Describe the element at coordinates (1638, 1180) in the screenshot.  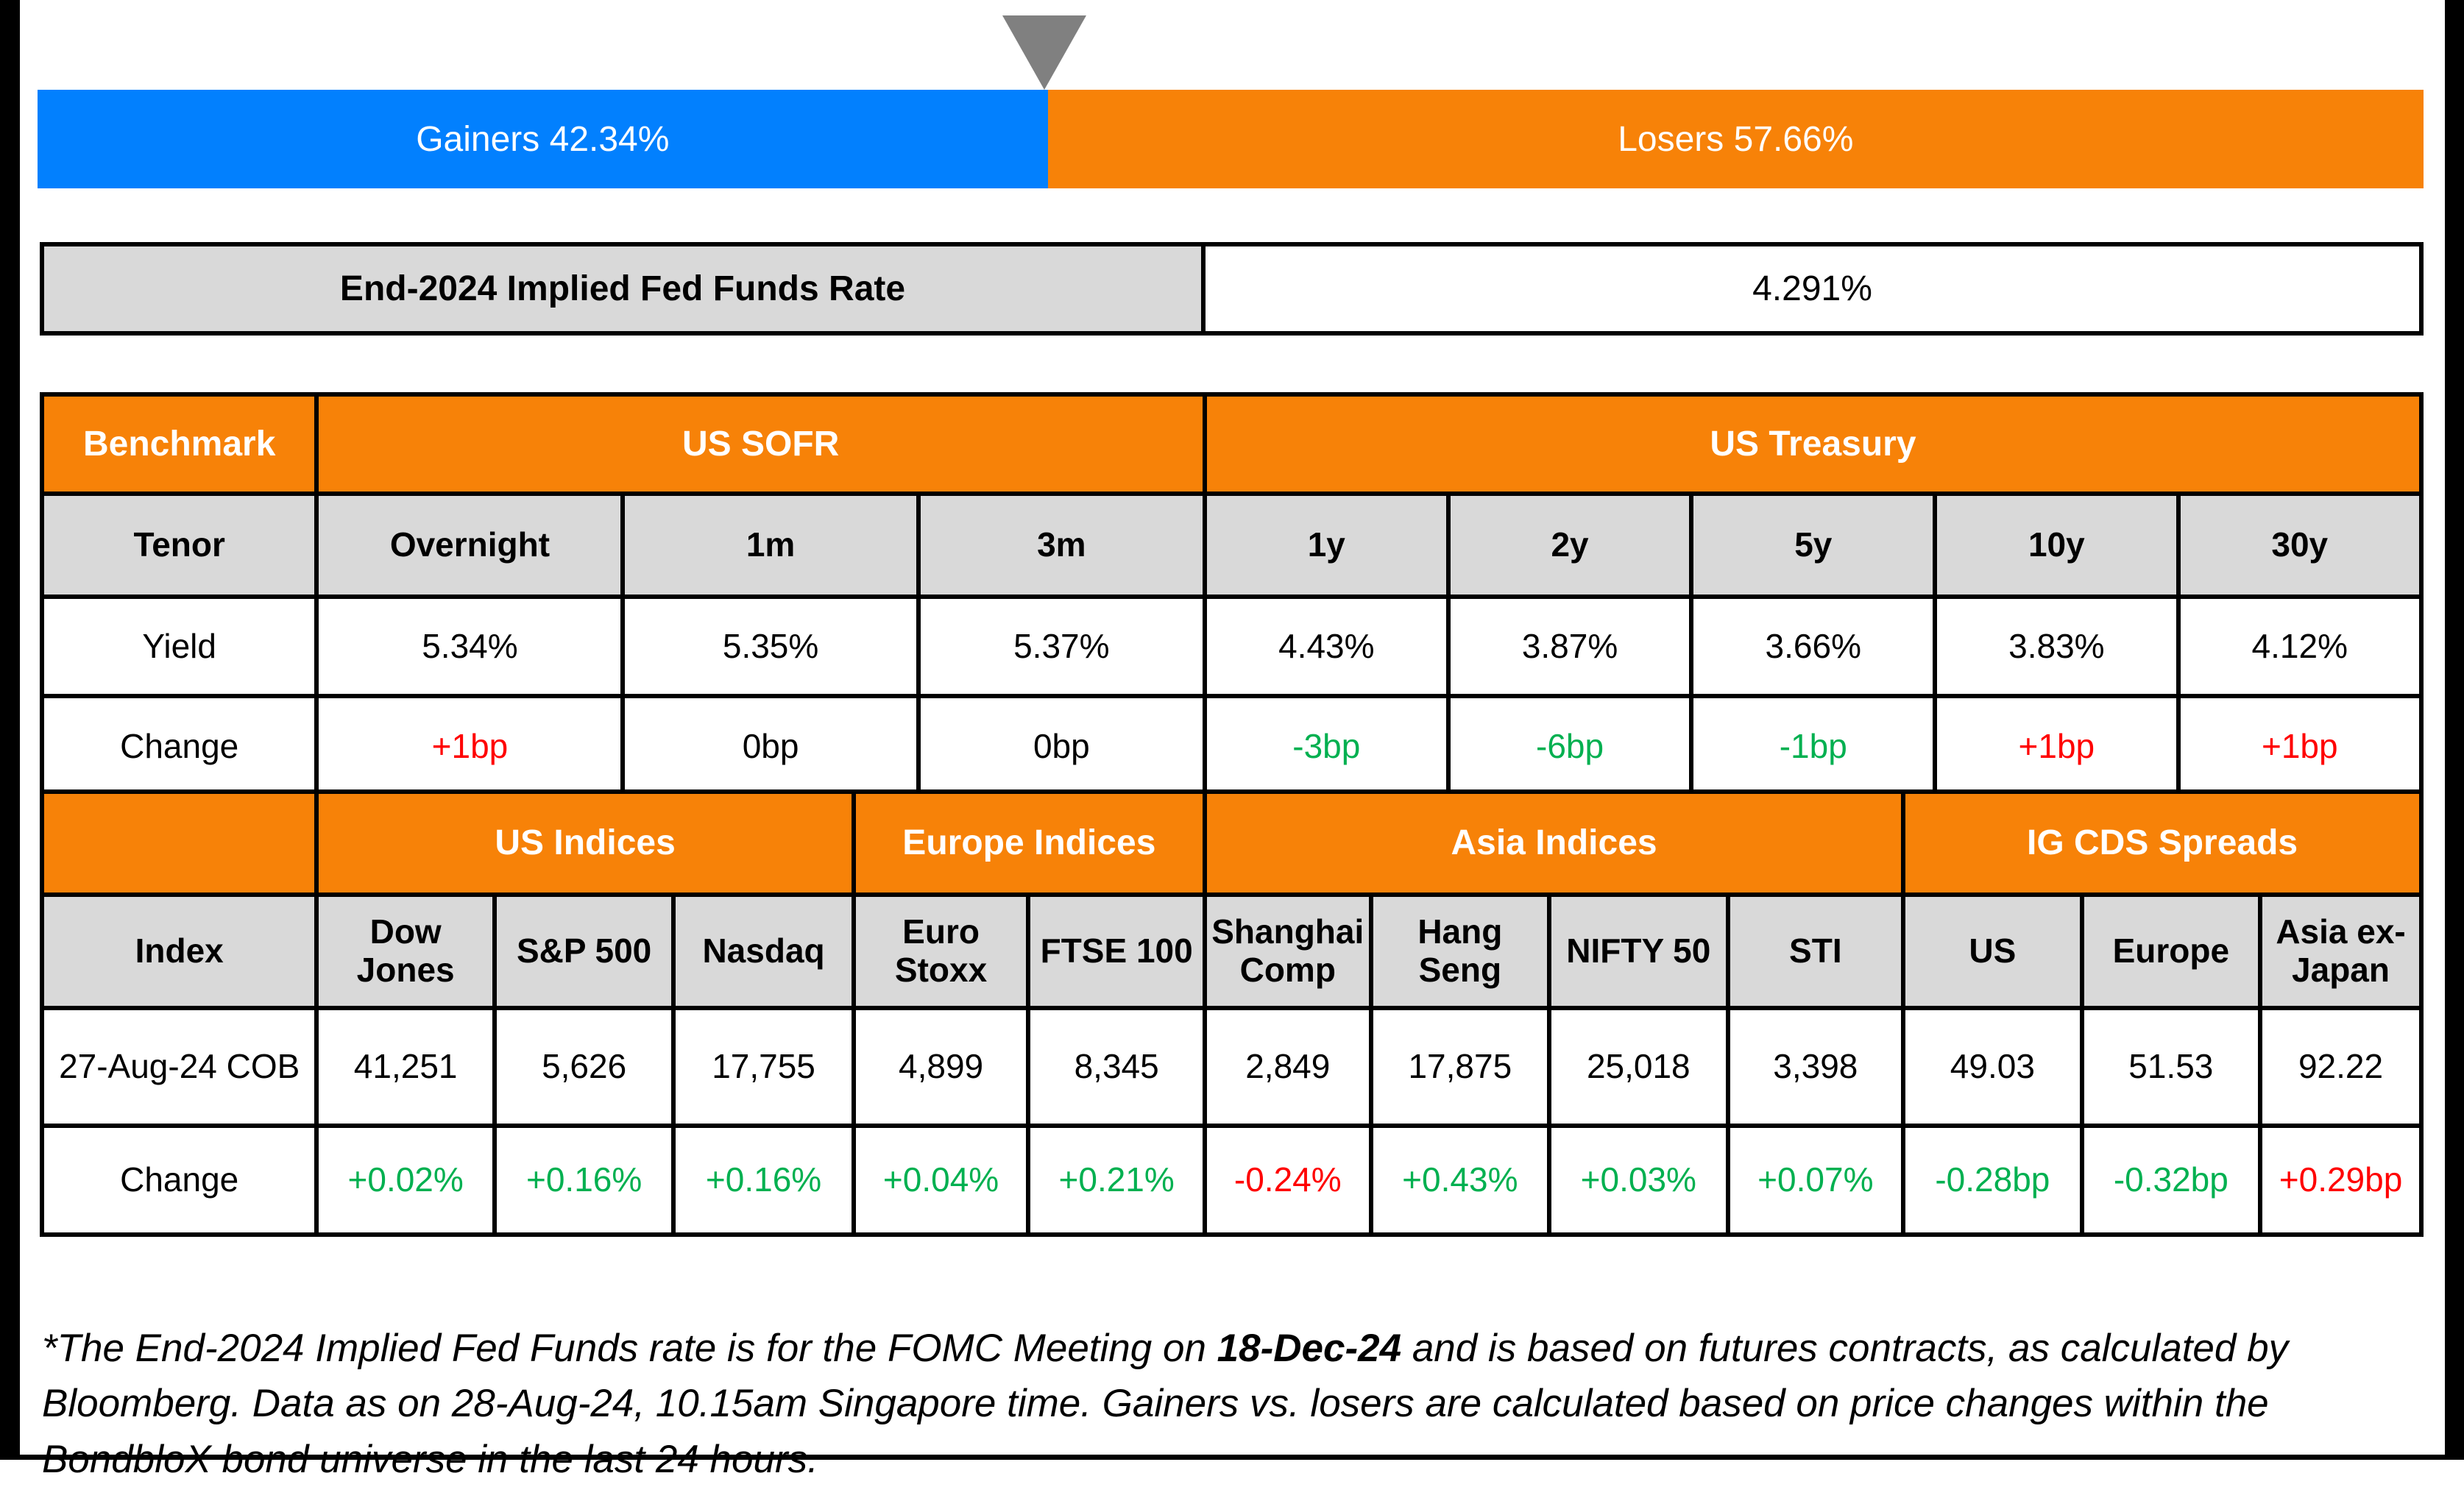
I see `change-cell: +0.03%` at that location.